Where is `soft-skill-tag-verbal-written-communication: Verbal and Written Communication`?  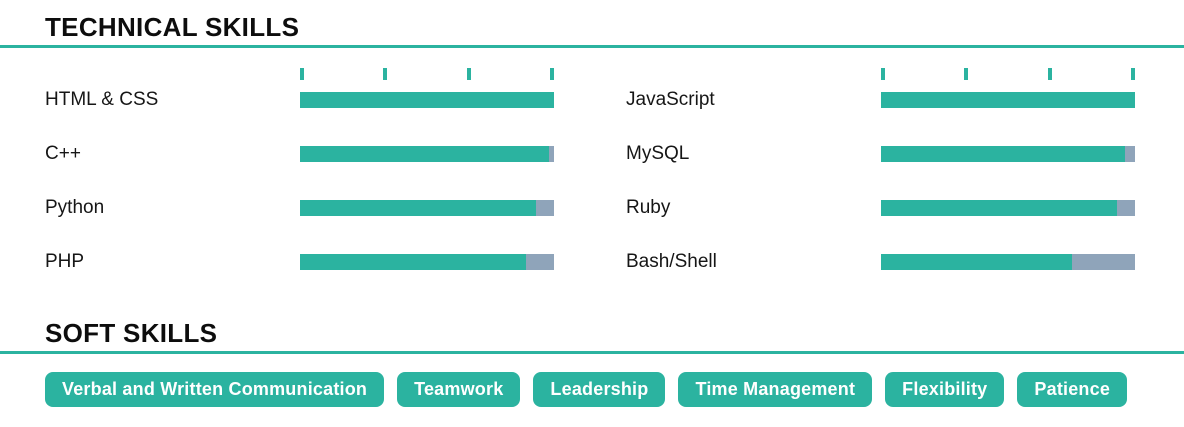
soft-skill-tag-verbal-written-communication: Verbal and Written Communication is located at coordinates (215, 389).